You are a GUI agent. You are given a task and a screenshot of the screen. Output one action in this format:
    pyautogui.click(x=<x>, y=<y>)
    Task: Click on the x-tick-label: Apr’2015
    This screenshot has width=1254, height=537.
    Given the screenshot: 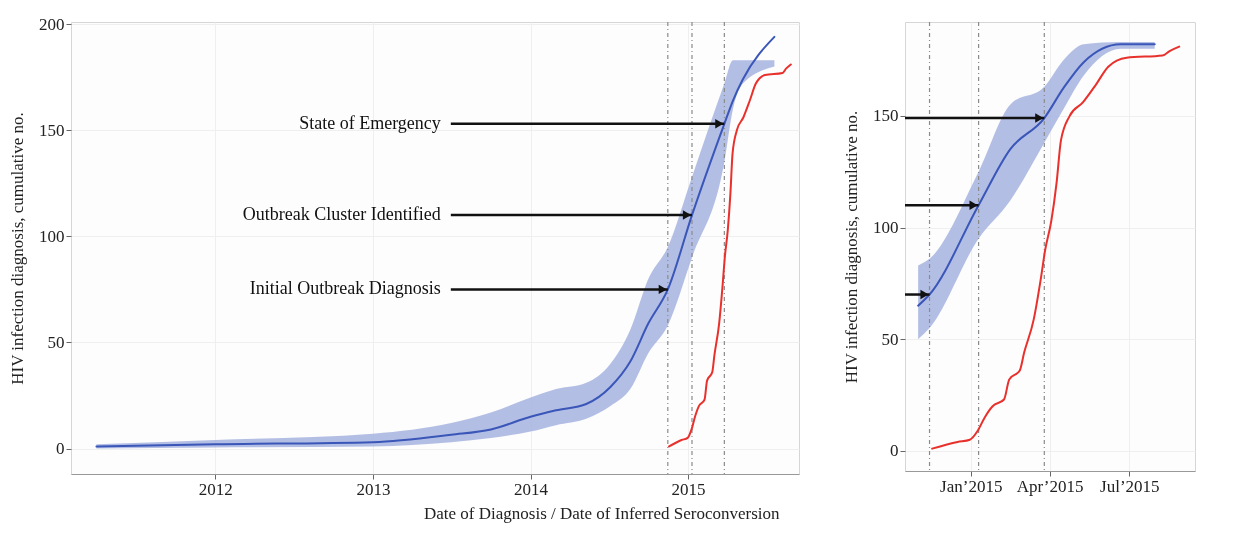 What is the action you would take?
    pyautogui.click(x=1050, y=486)
    